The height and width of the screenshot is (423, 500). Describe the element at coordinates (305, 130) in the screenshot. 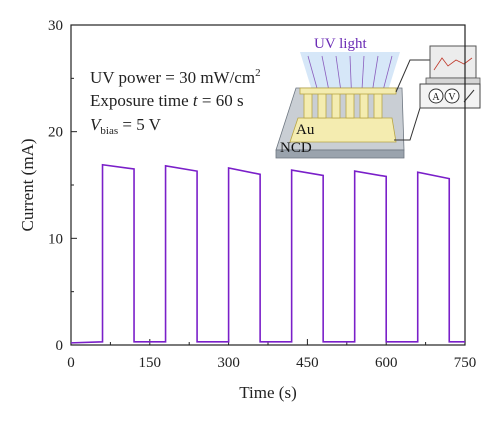

I see `inset-au-label: Au` at that location.